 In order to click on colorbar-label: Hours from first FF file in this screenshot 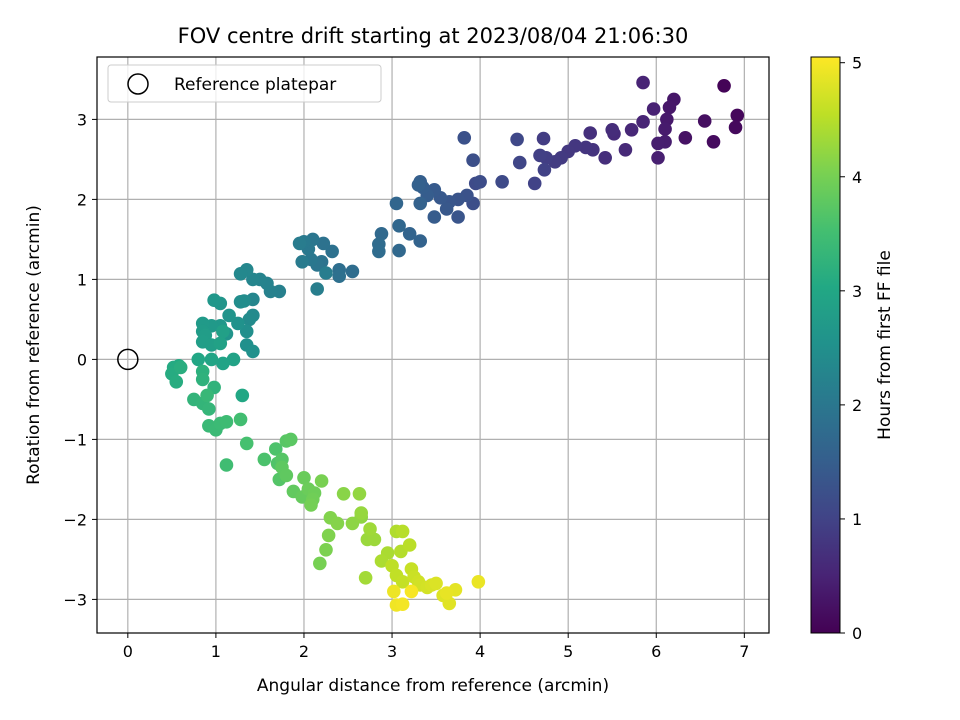, I will do `click(885, 345)`.